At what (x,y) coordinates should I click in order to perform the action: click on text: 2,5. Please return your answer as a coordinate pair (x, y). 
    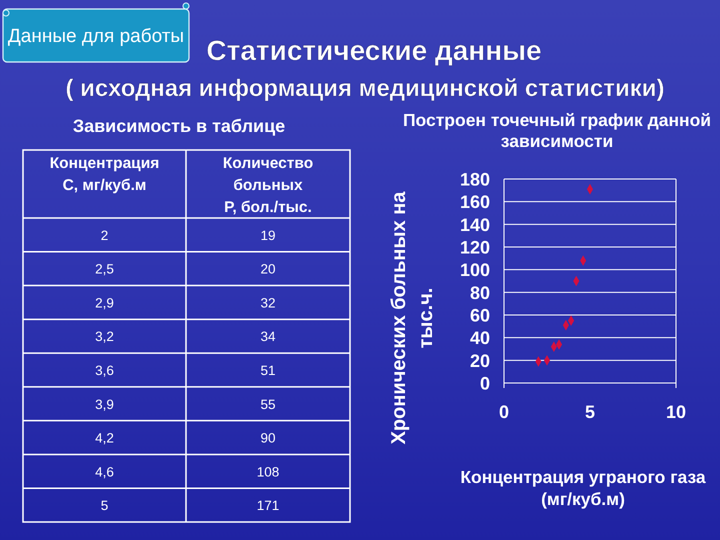
    Looking at the image, I should click on (104, 269).